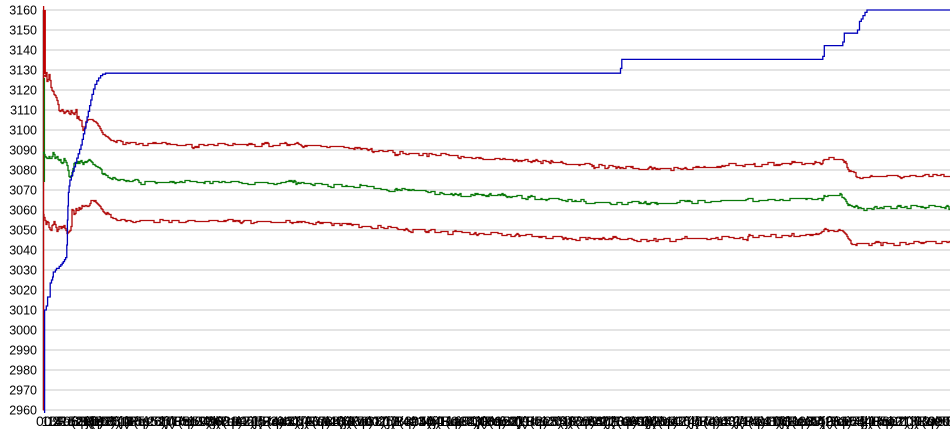 This screenshot has height=435, width=950. I want to click on svg-text: 2960, so click(23, 410).